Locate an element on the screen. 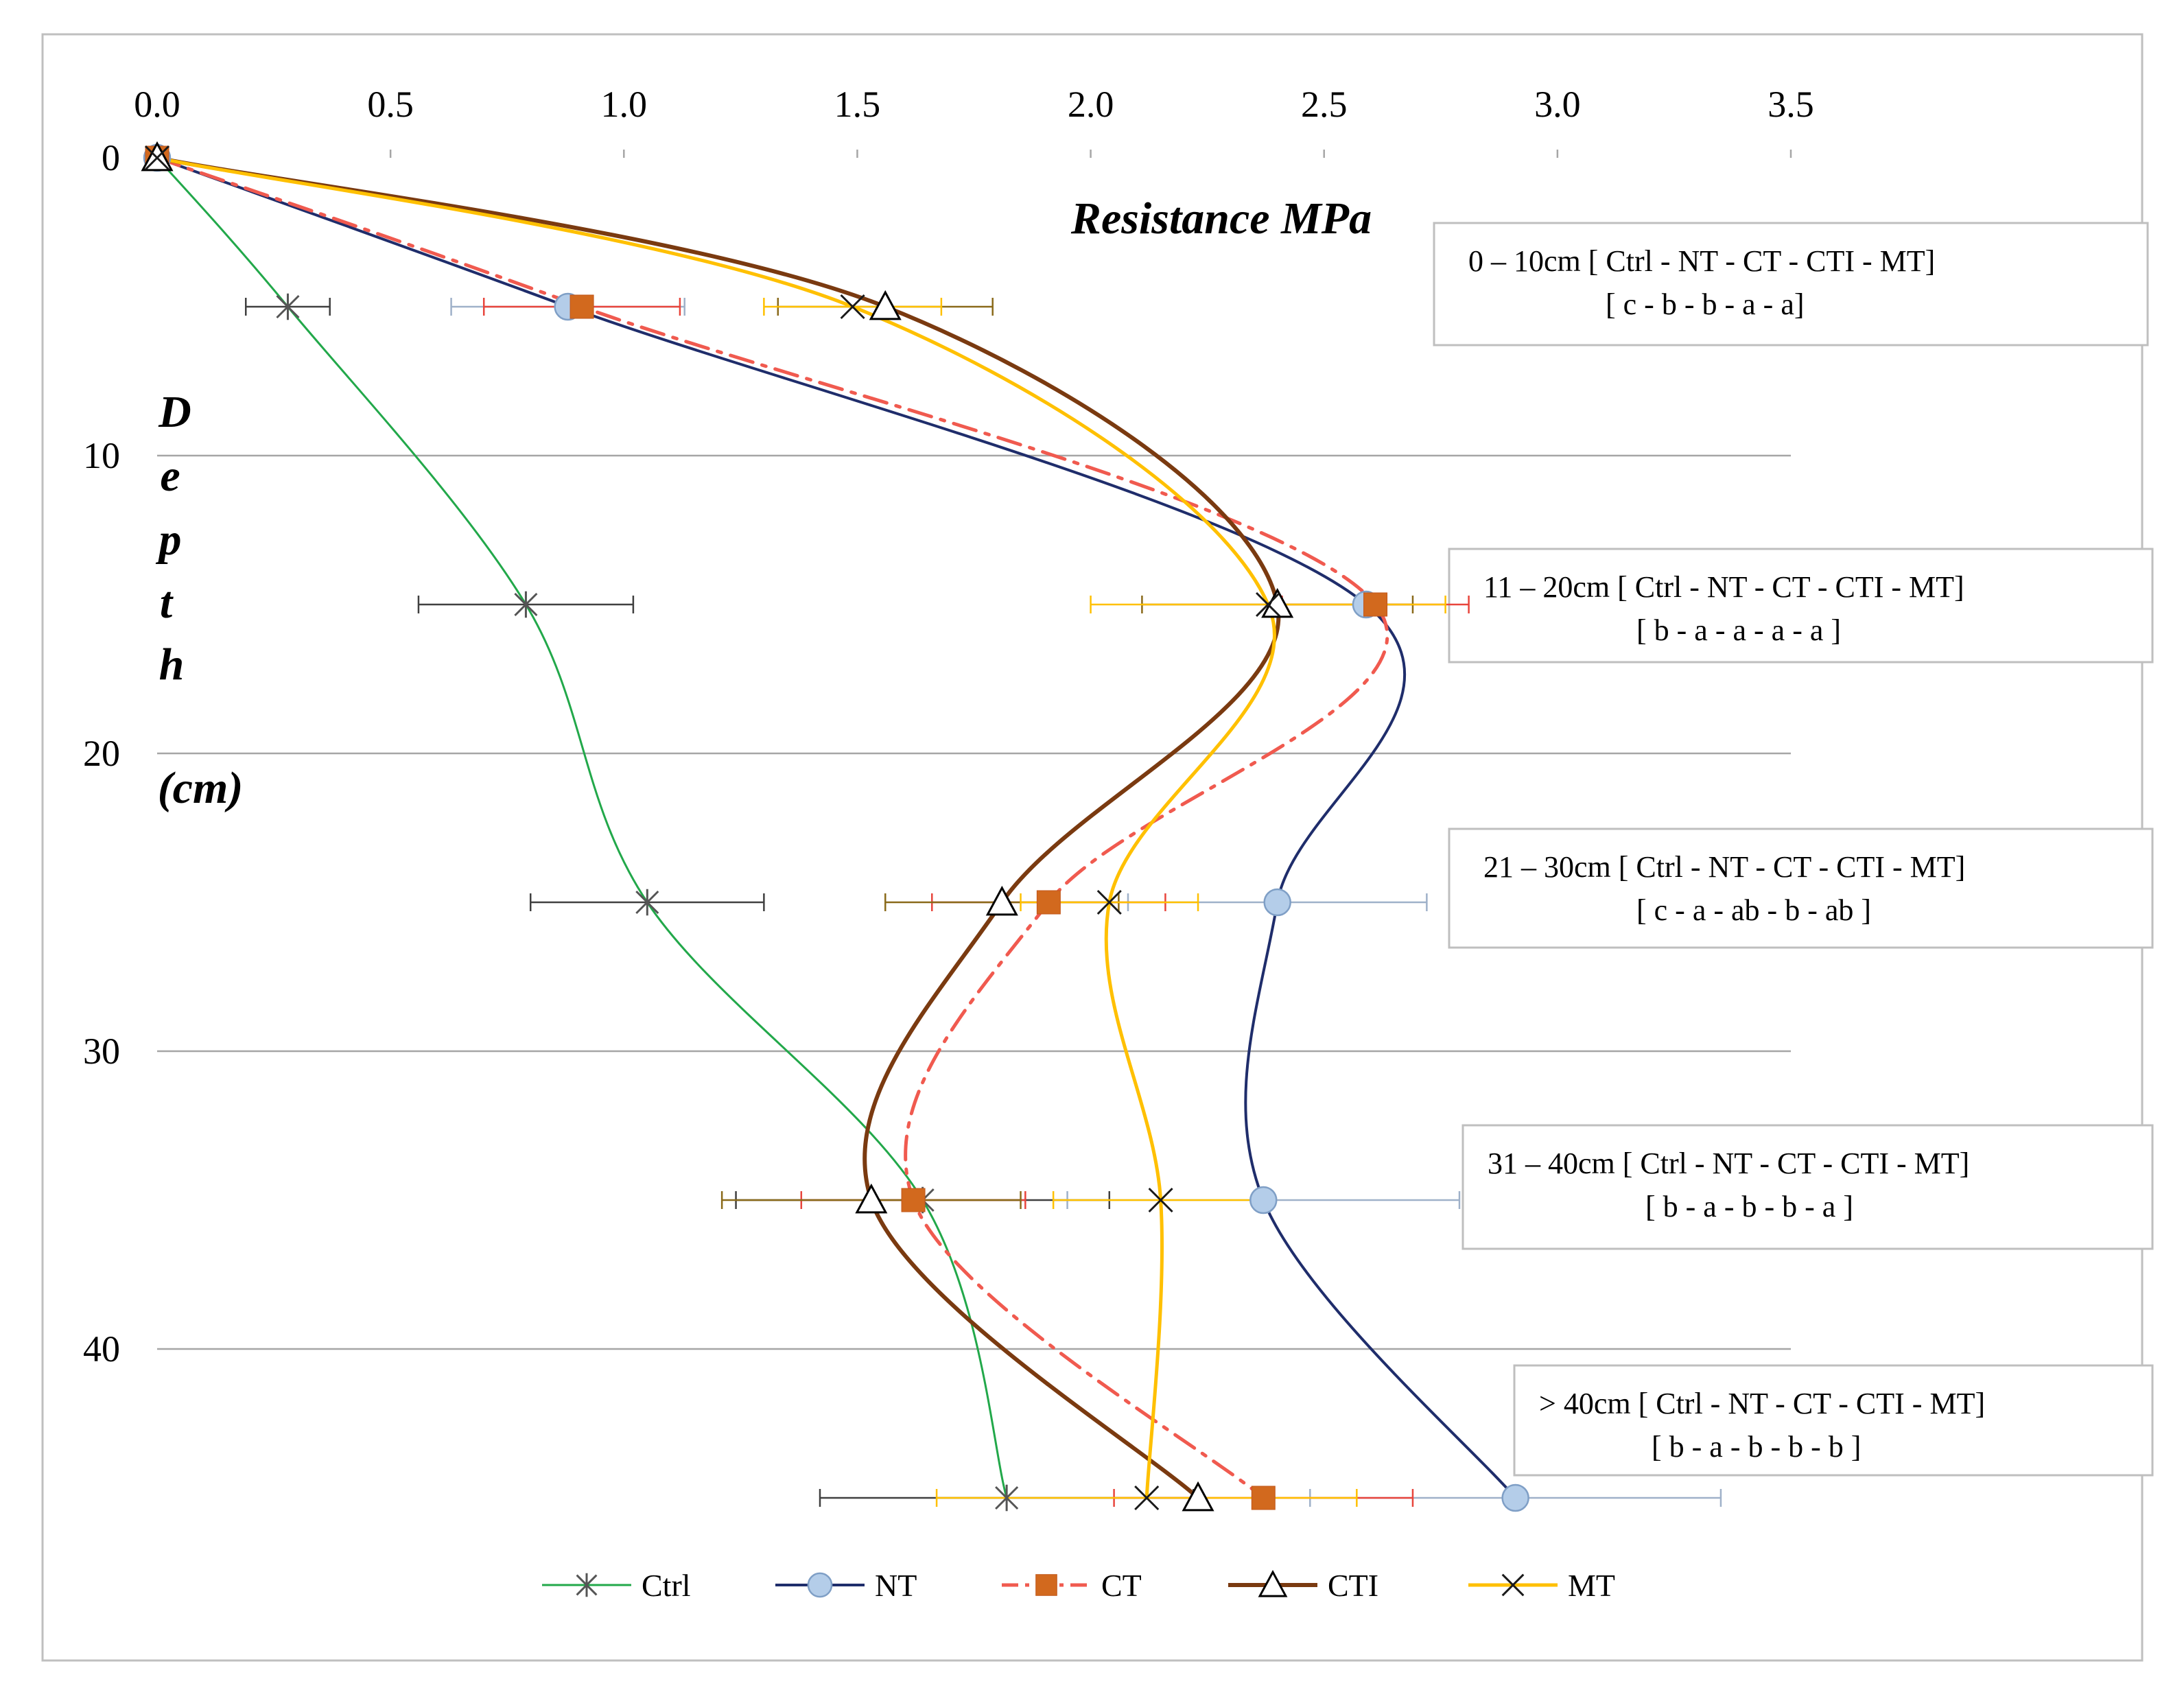  x-axis-title: Resistance MPa is located at coordinates (1221, 218).